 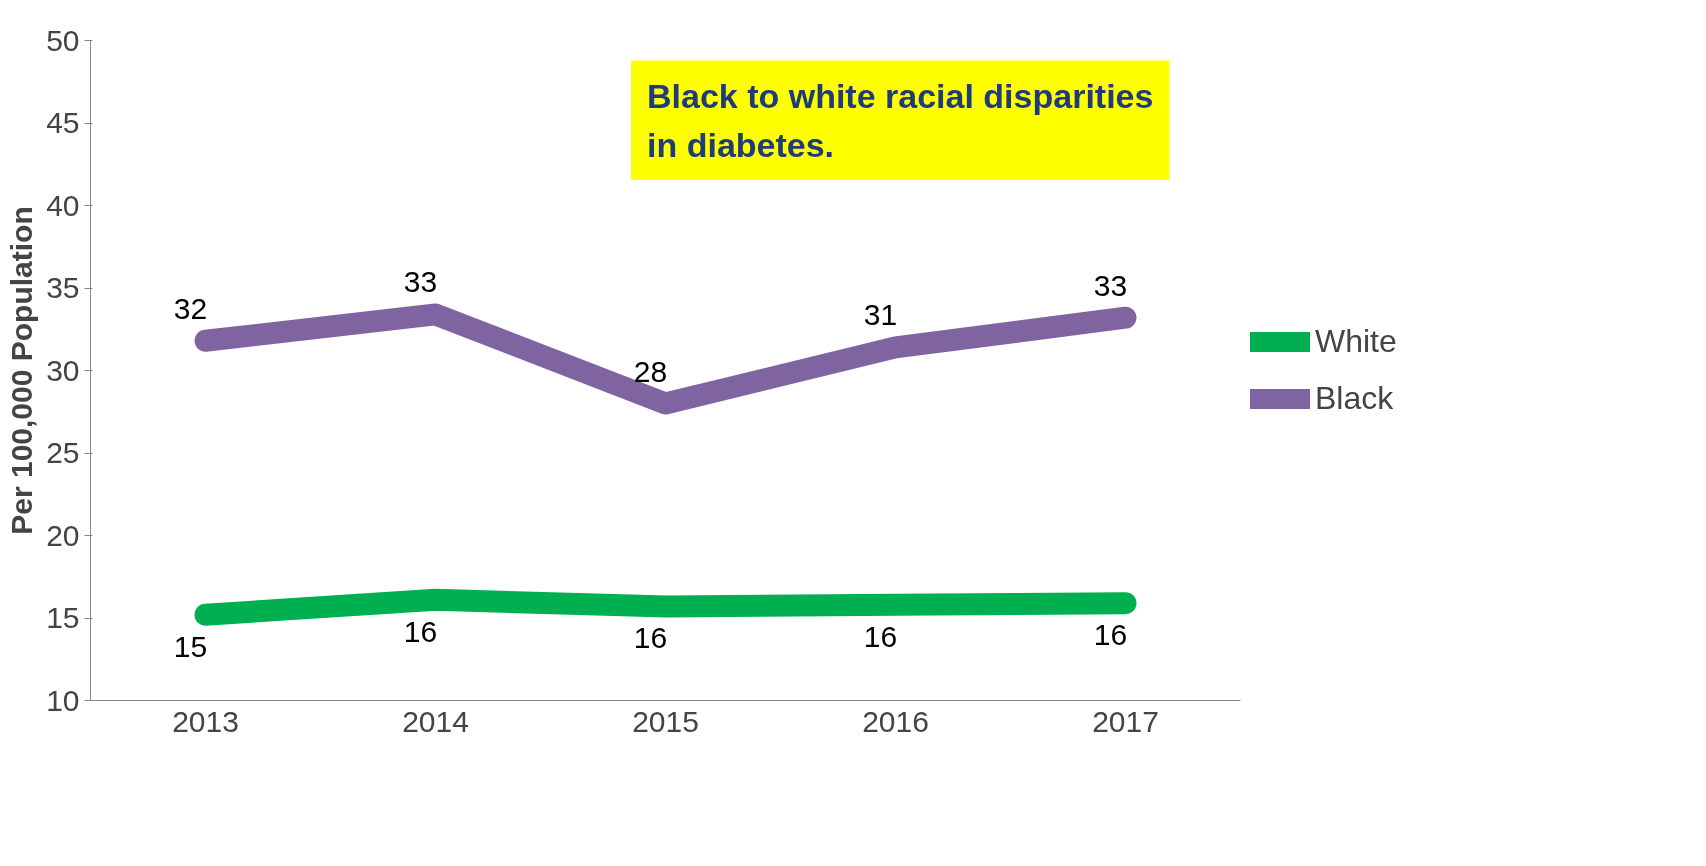 I want to click on x-tick-label: 2014, so click(x=435, y=721).